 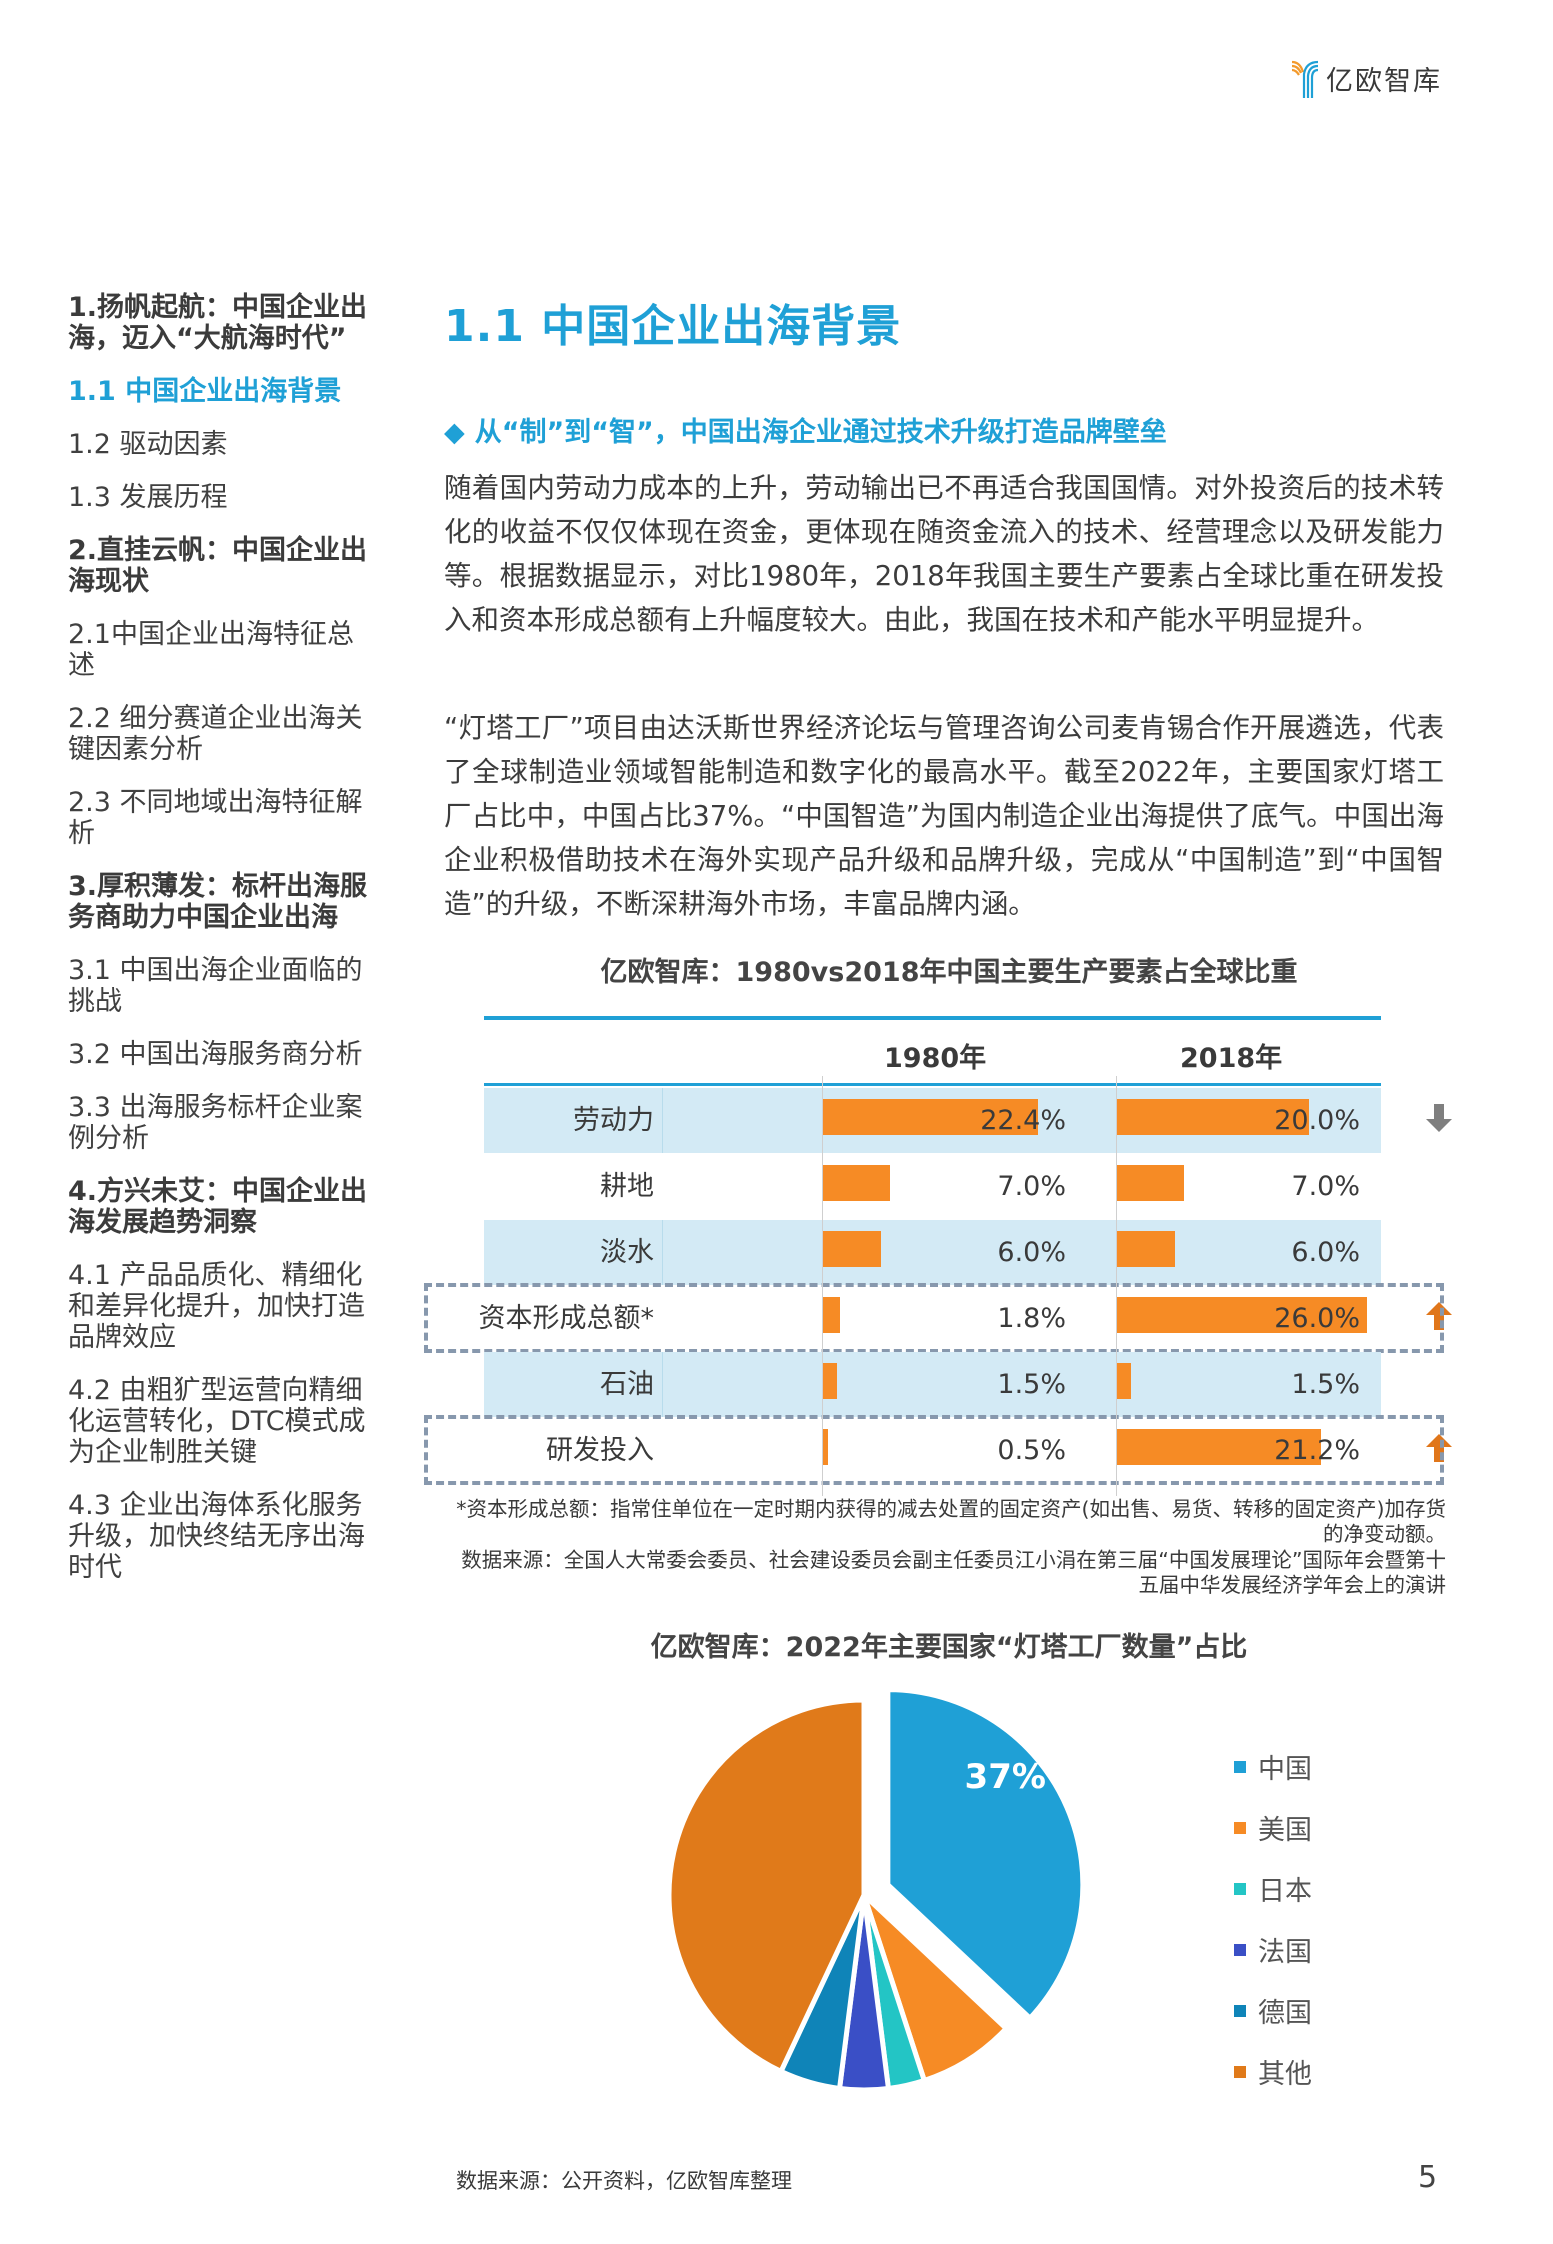 I want to click on toc-item: 1.1 中国企业出海背景, so click(x=205, y=391).